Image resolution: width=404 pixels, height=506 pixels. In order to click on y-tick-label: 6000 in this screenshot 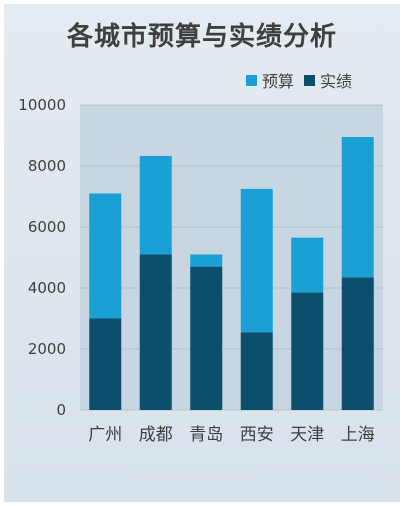, I will do `click(47, 227)`.